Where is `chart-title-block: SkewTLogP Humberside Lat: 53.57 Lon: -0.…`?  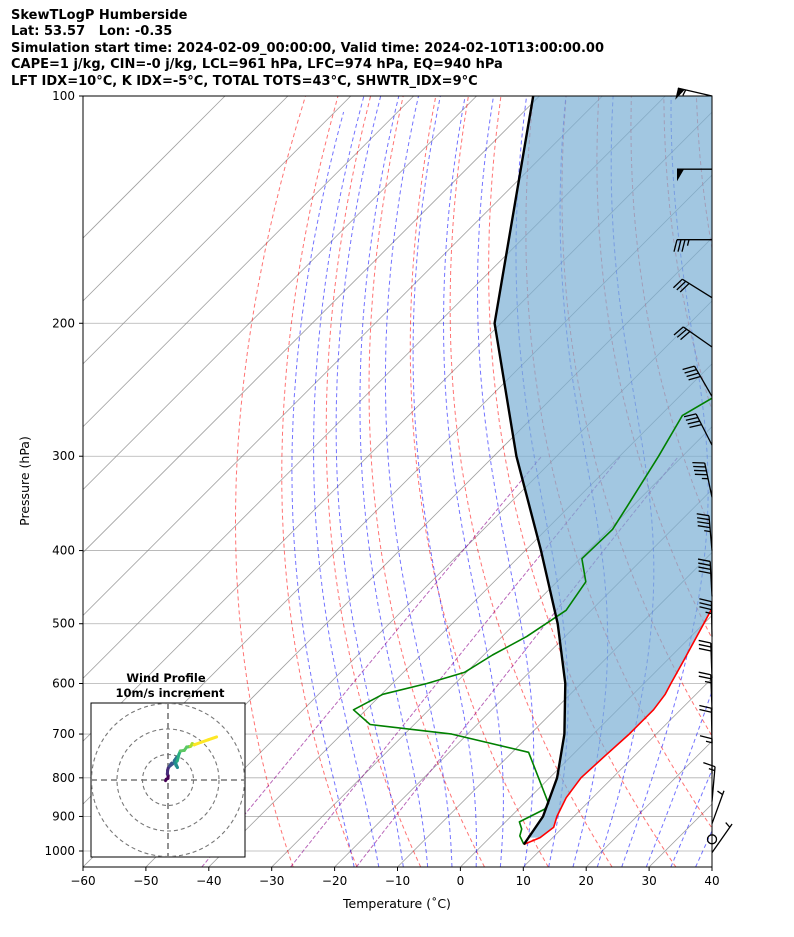
chart-title-block: SkewTLogP Humberside Lat: 53.57 Lon: -0.… is located at coordinates (307, 49).